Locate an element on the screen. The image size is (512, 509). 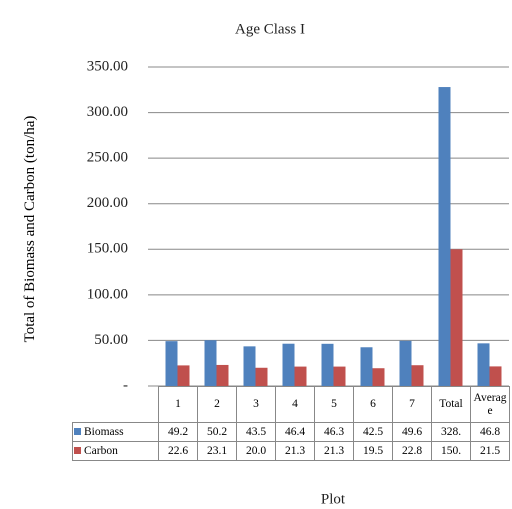
legend-entry: Biomass is located at coordinates (115, 432).